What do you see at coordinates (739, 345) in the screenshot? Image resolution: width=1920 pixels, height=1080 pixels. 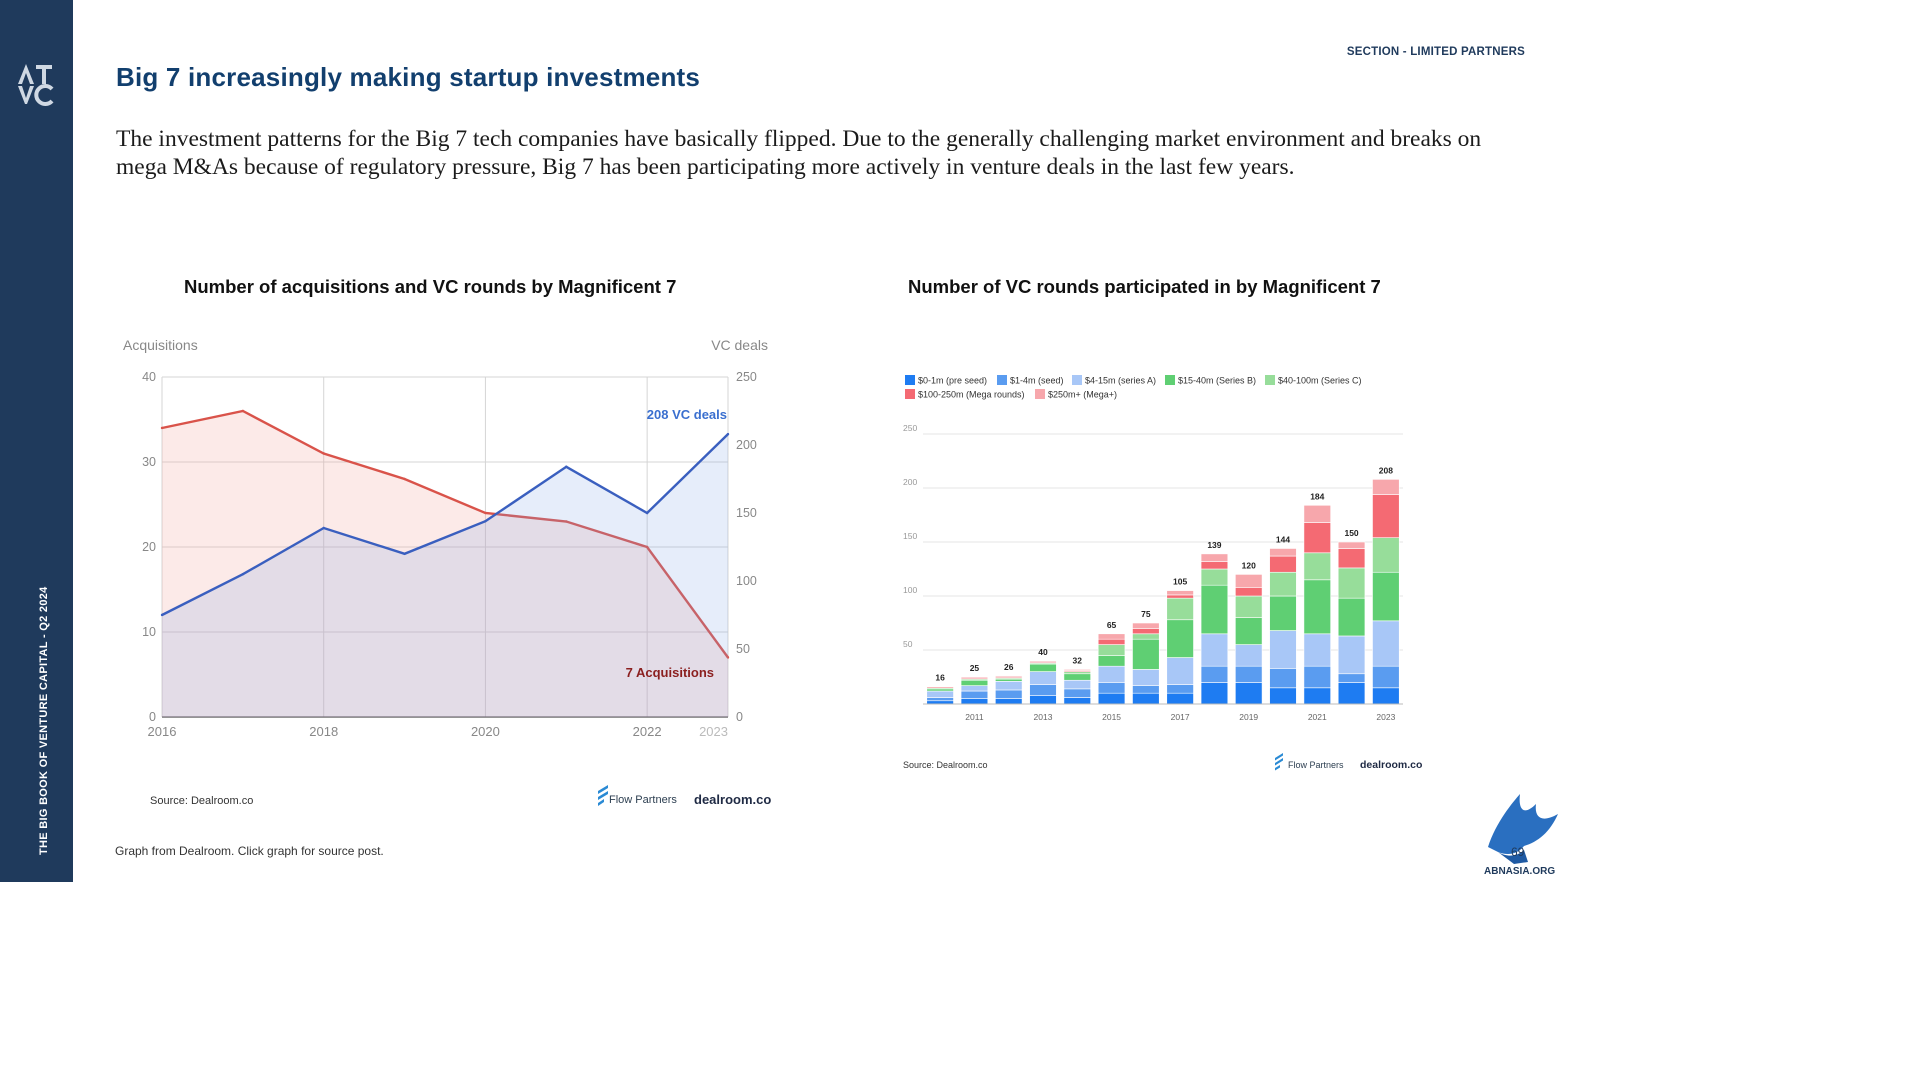 I see `right-axis-label: VC deals` at bounding box center [739, 345].